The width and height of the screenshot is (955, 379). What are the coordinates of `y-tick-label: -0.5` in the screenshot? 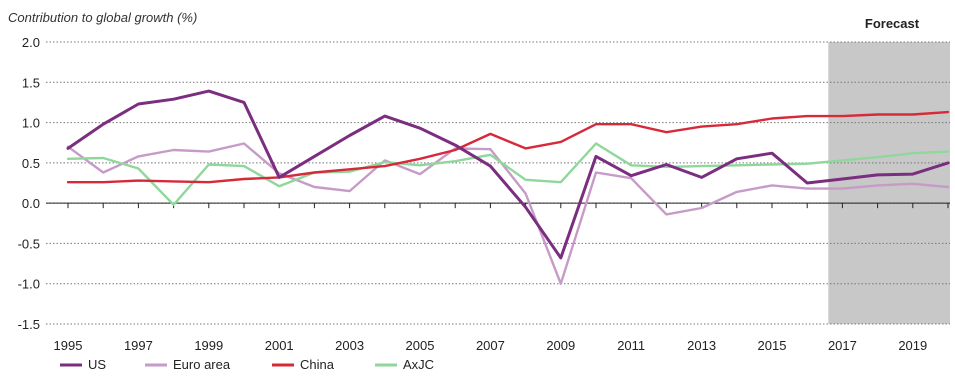 It's located at (29, 243).